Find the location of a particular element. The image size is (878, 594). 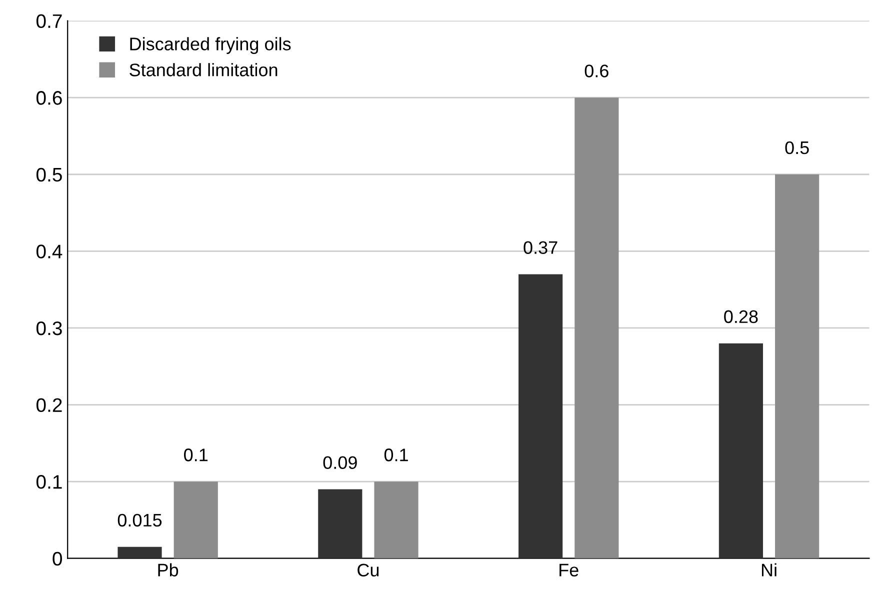

data-label: 0.6 is located at coordinates (596, 71).